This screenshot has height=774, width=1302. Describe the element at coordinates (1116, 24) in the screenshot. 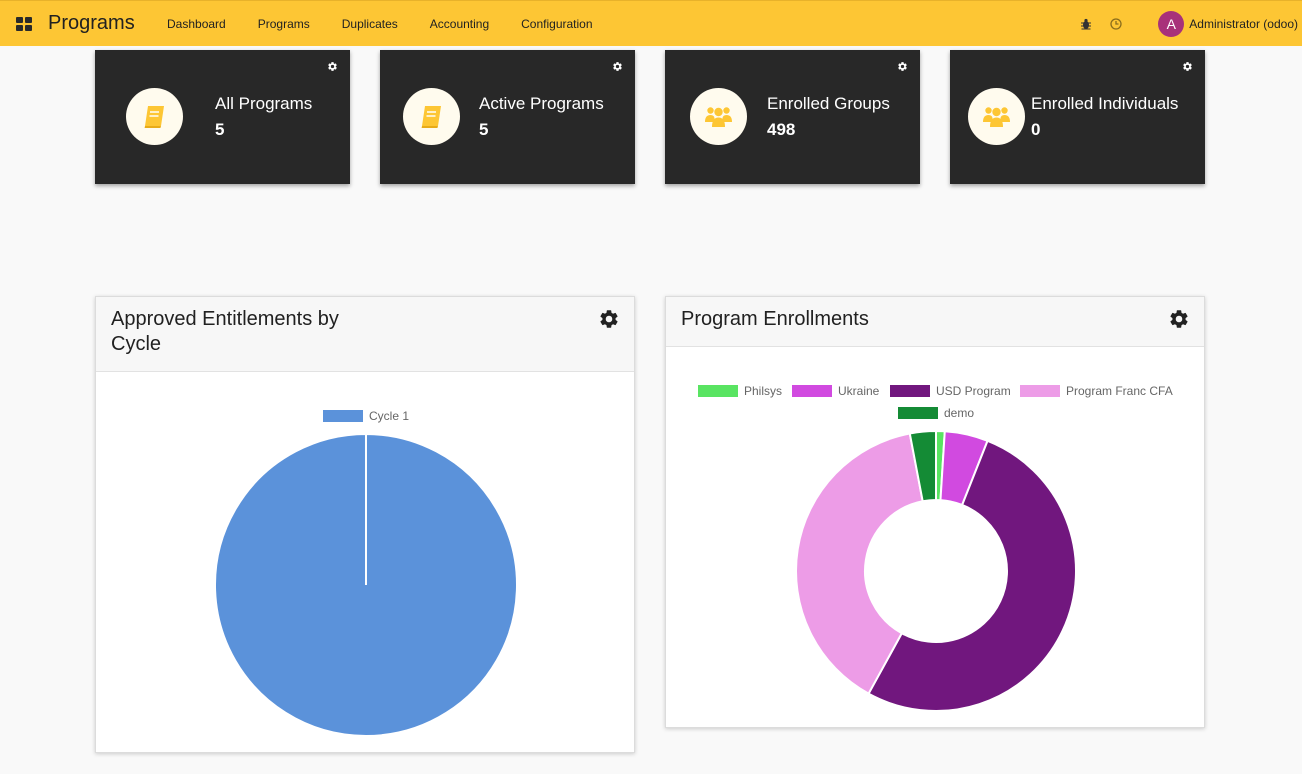

I see `clock-icon` at that location.